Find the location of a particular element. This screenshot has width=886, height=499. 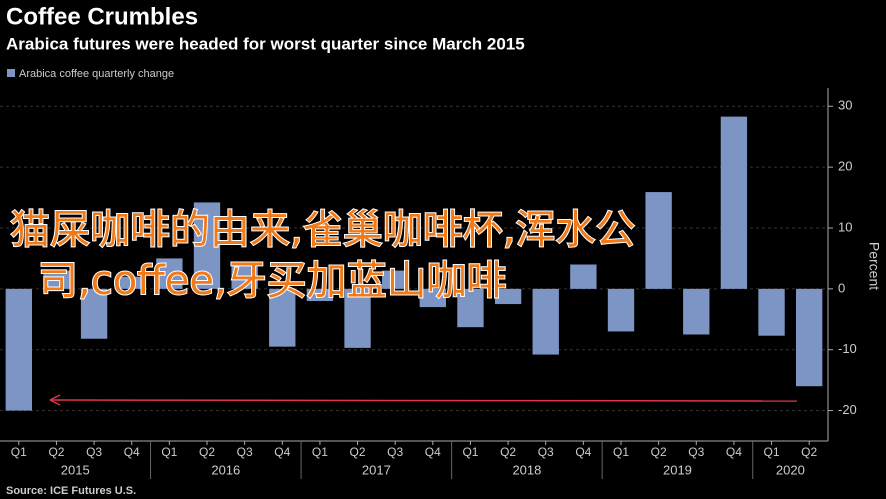

y-tick-label: 10 is located at coordinates (845, 226).